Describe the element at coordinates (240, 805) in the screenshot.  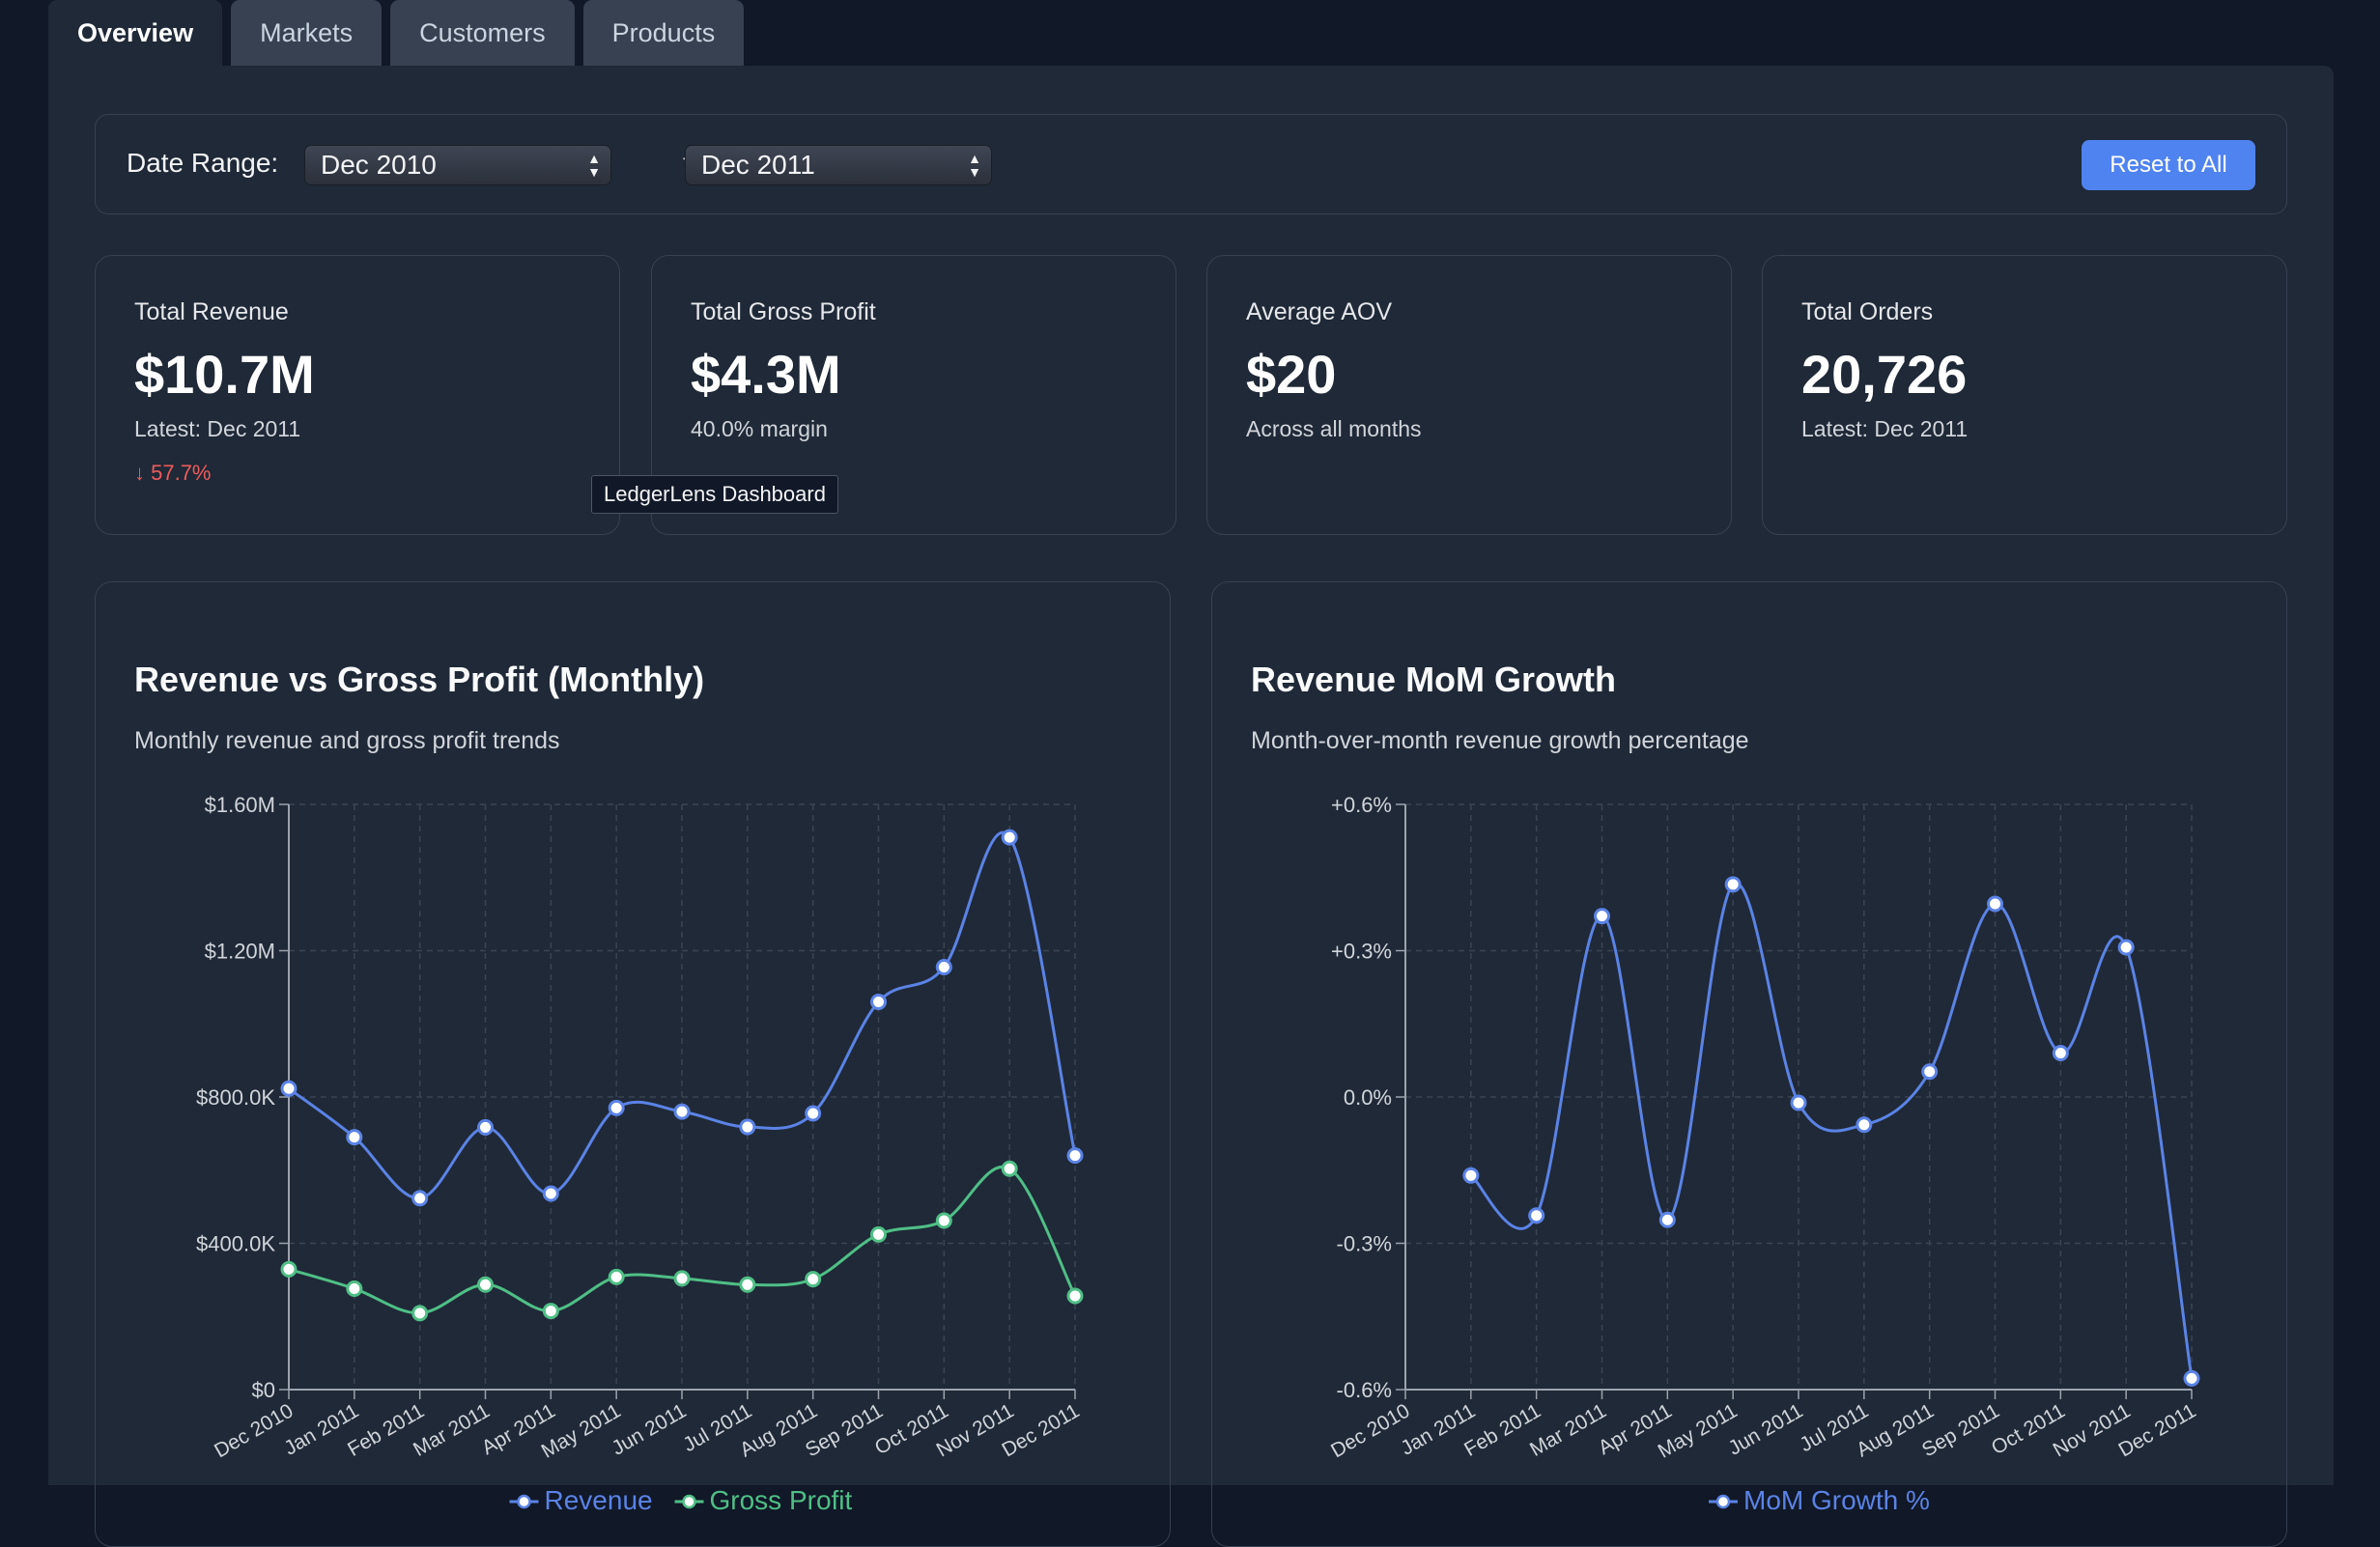
I see `y-tick-label: $1.60M` at that location.